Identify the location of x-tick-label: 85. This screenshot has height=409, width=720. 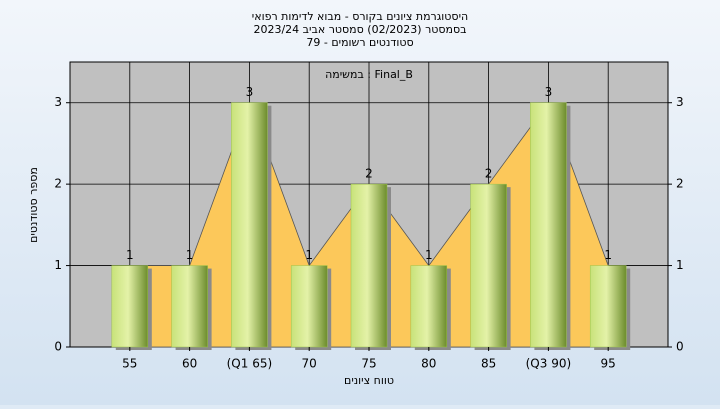
(488, 364).